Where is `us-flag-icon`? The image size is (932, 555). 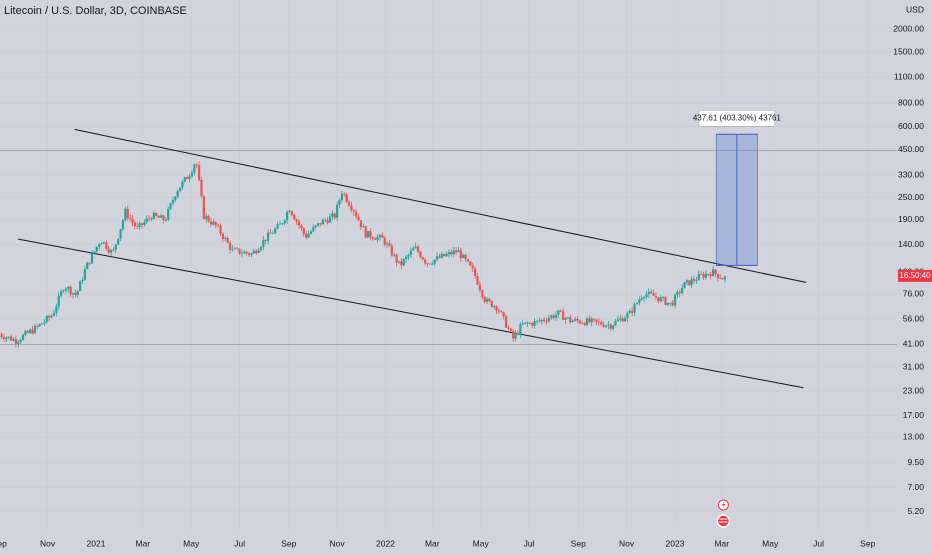 us-flag-icon is located at coordinates (723, 521).